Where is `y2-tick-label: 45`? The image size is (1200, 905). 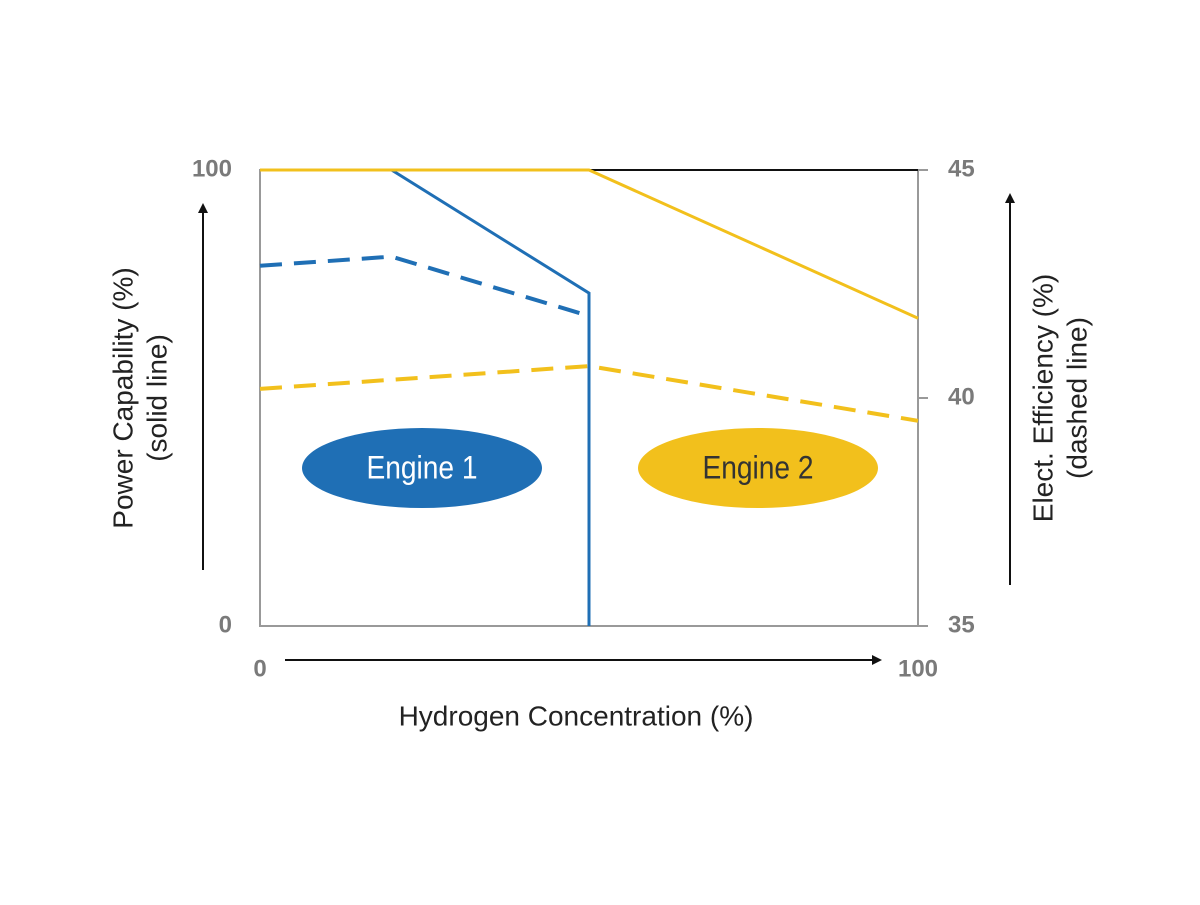
y2-tick-label: 45 is located at coordinates (961, 168).